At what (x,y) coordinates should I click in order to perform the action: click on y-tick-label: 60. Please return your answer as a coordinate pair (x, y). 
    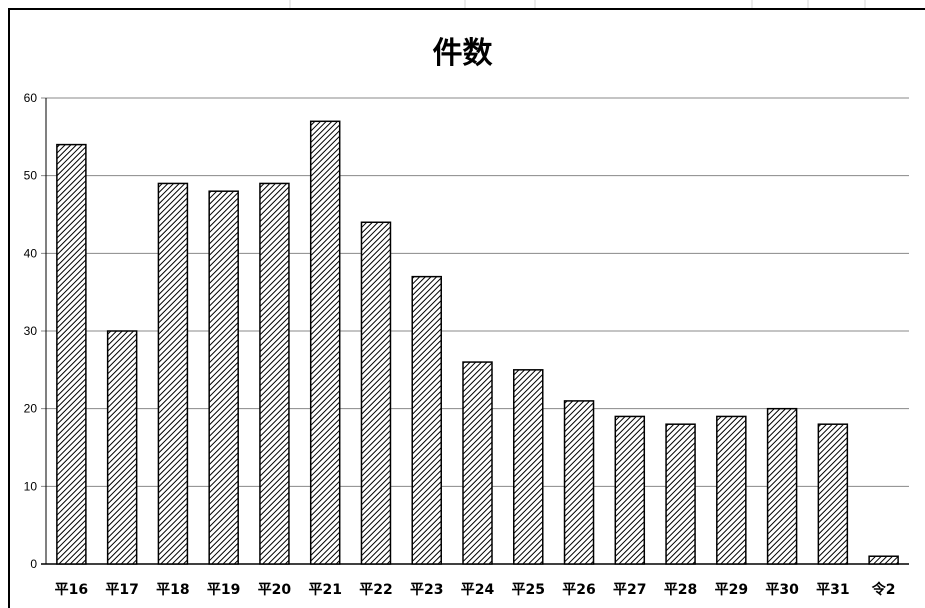
    Looking at the image, I should click on (31, 98).